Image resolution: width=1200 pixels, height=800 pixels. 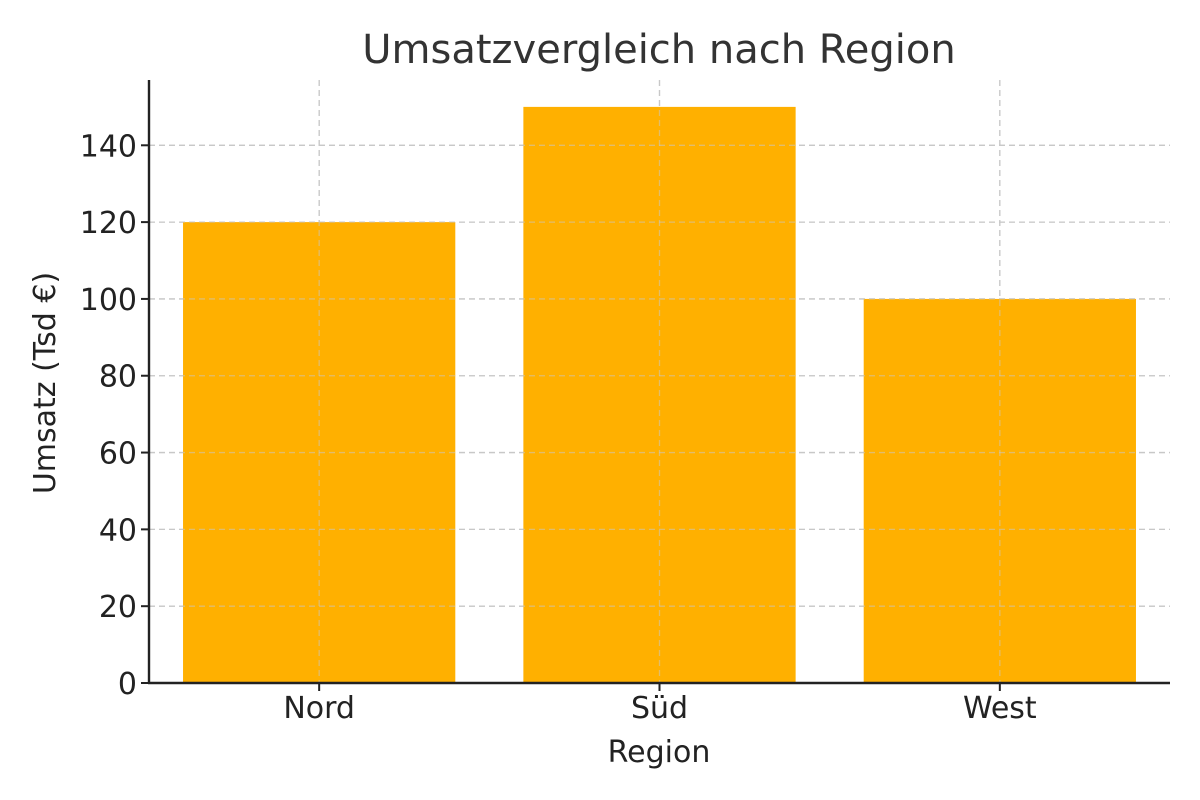 What do you see at coordinates (1000, 708) in the screenshot?
I see `x-tick-label: West` at bounding box center [1000, 708].